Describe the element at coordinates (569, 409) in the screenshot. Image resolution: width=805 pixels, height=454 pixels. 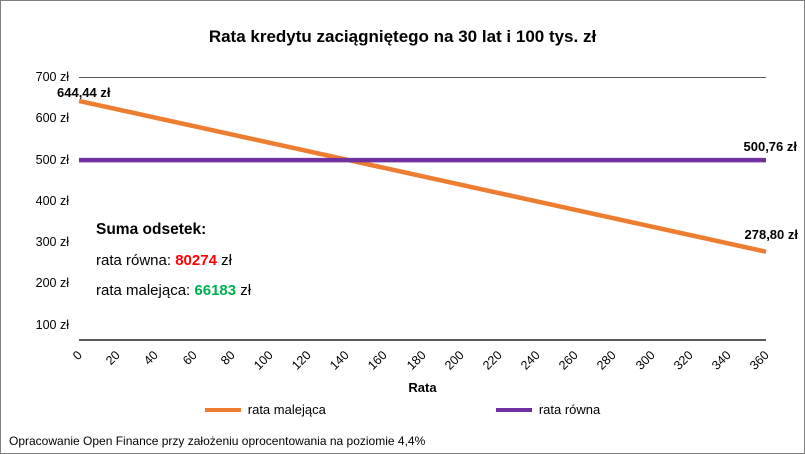
I see `legend-label: rata równa` at that location.